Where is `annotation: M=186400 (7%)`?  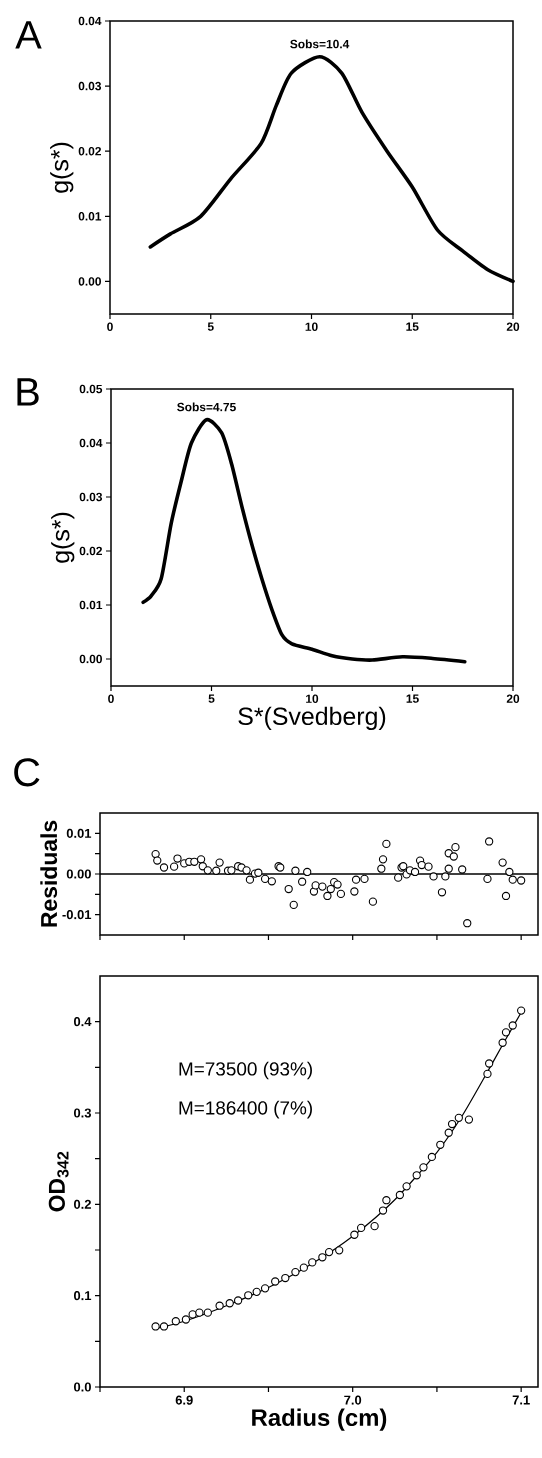 annotation: M=186400 (7%) is located at coordinates (245, 1109).